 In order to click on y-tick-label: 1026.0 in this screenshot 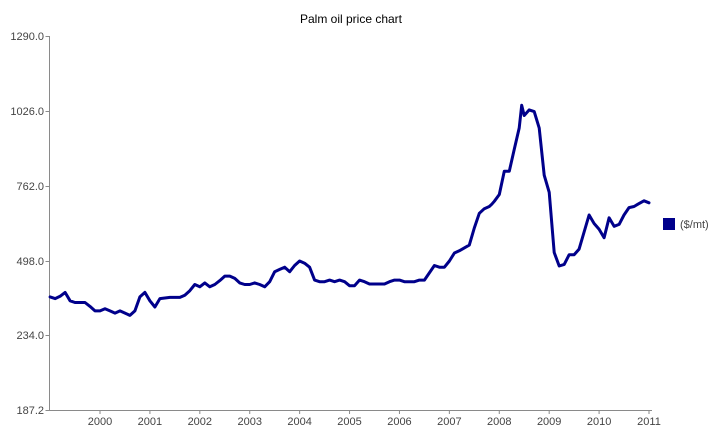, I will do `click(27, 112)`.